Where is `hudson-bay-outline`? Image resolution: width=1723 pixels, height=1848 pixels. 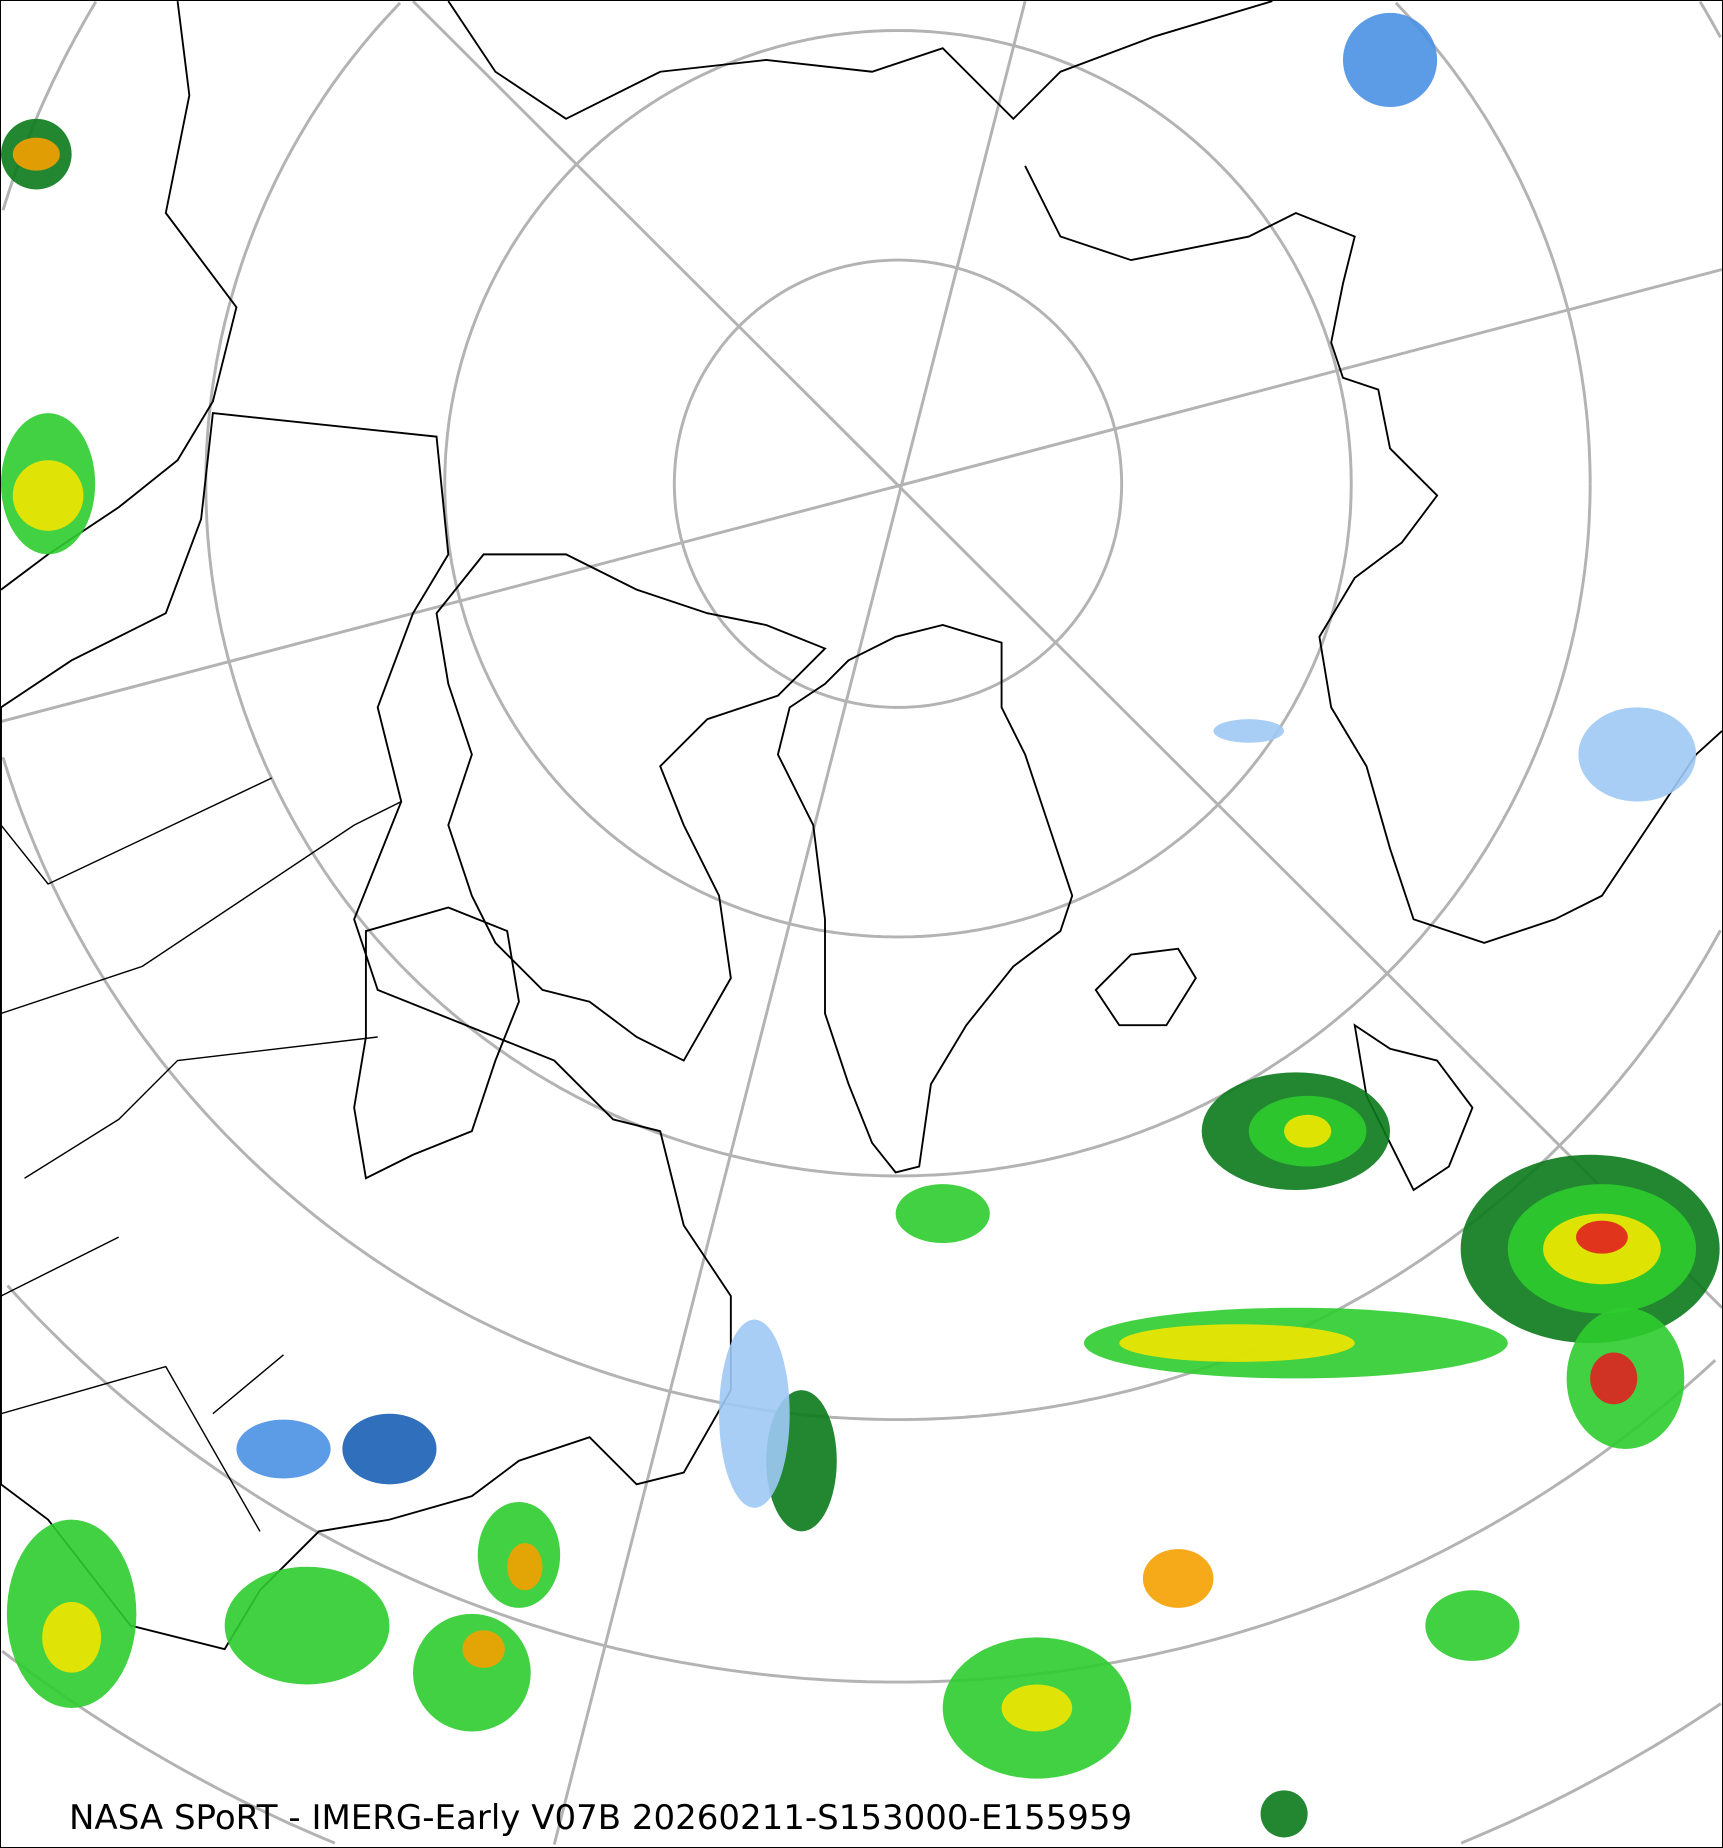
hudson-bay-outline is located at coordinates (436, 1043).